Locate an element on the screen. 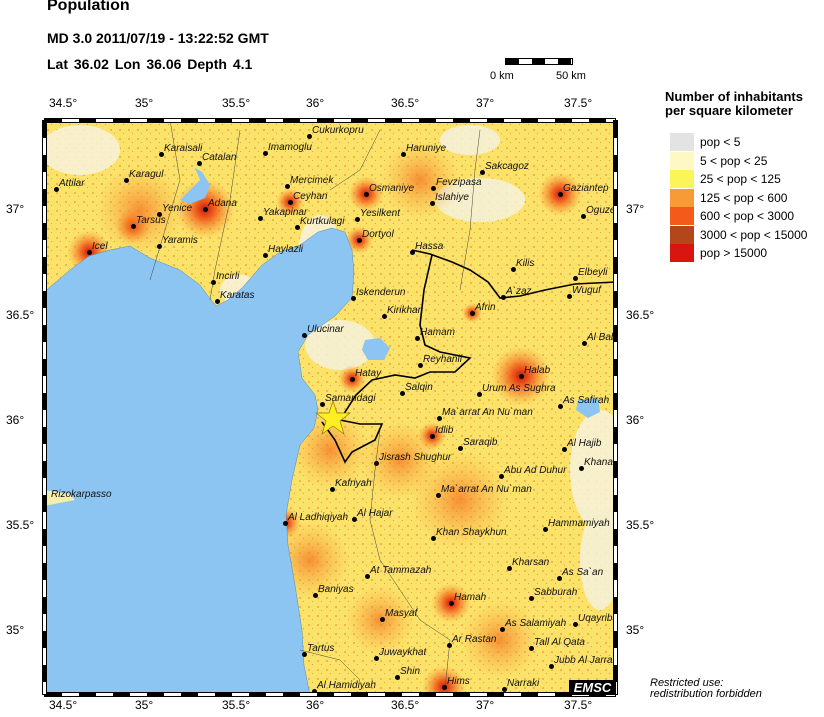 This screenshot has width=824, height=717. city-label: Attilar is located at coordinates (72, 183).